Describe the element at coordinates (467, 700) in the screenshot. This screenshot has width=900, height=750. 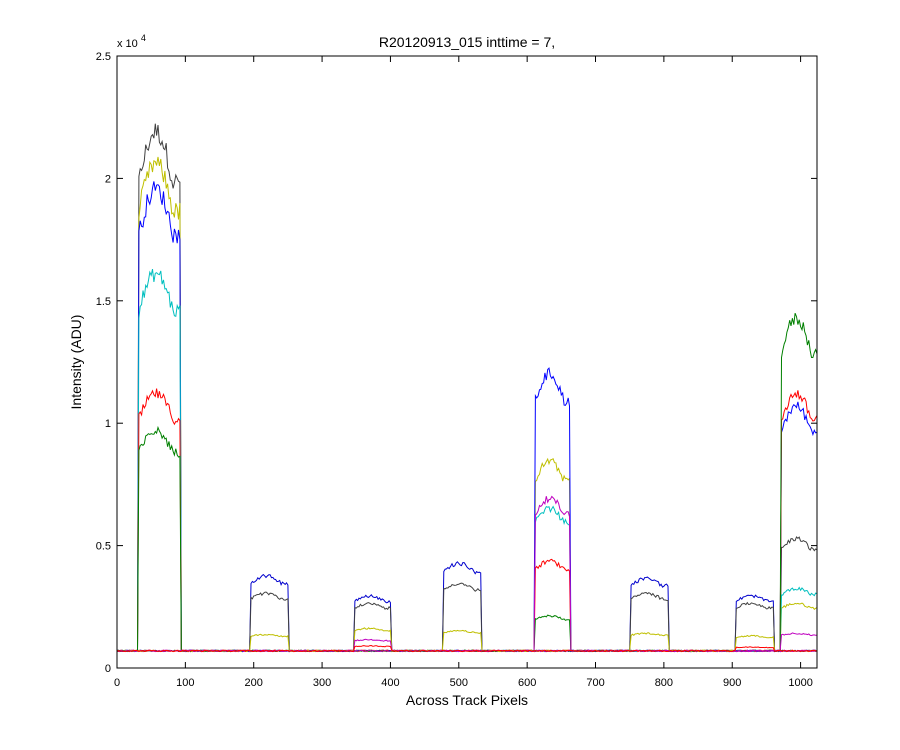
I see `x-axis-label: Across Track Pixels` at that location.